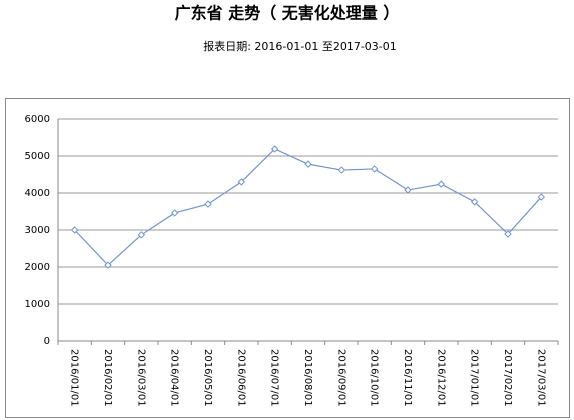 Image resolution: width=574 pixels, height=420 pixels. I want to click on x-tick-label: 2016/07/01, so click(274, 378).